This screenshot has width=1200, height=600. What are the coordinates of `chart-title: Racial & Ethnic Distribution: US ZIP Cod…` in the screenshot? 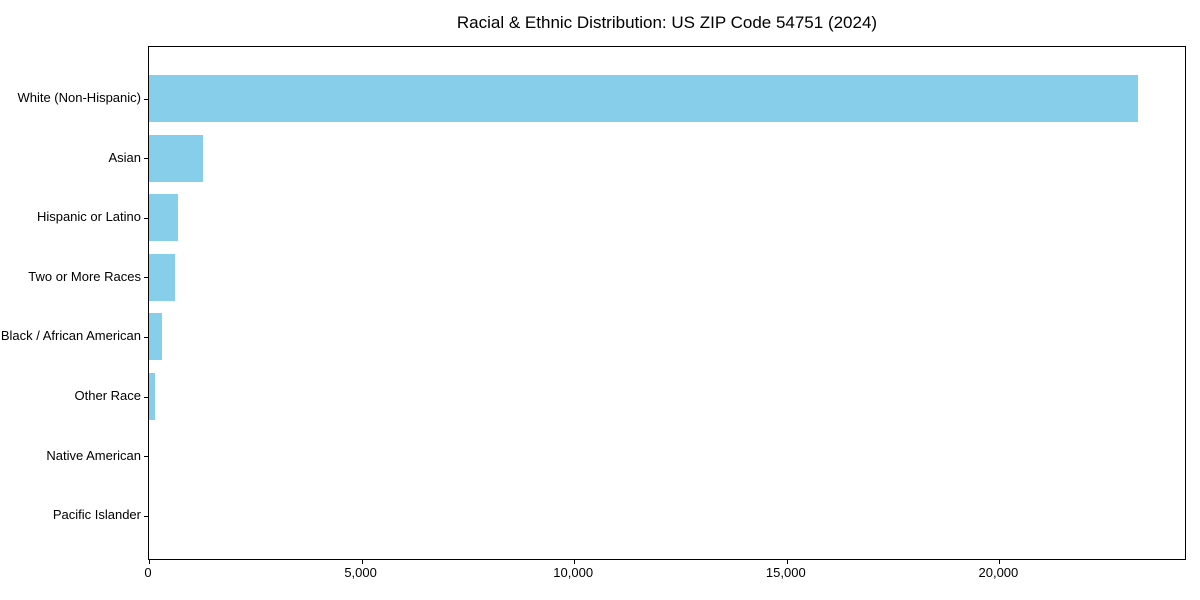 It's located at (667, 22).